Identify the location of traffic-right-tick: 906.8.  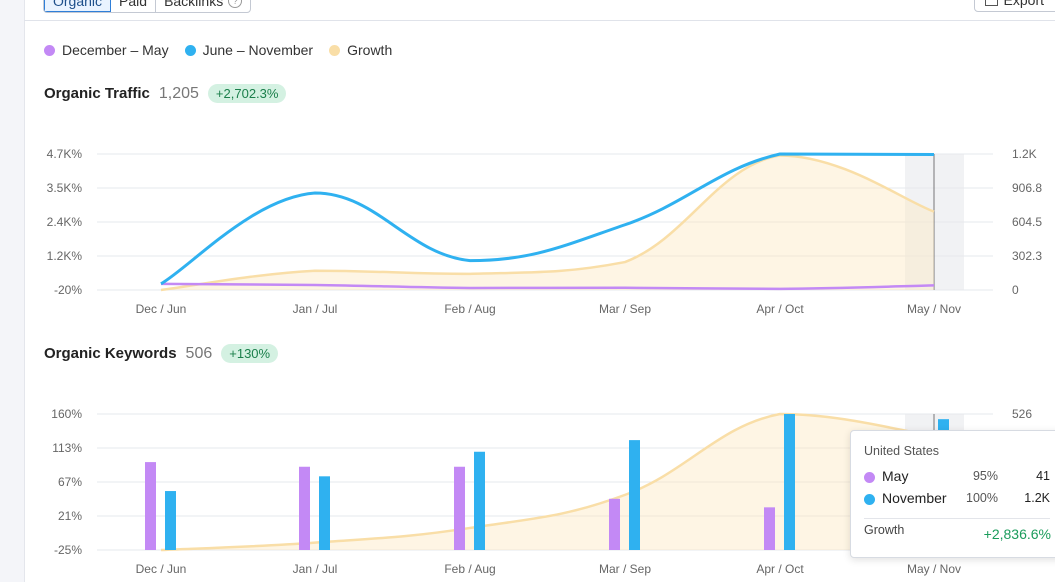
(1027, 188).